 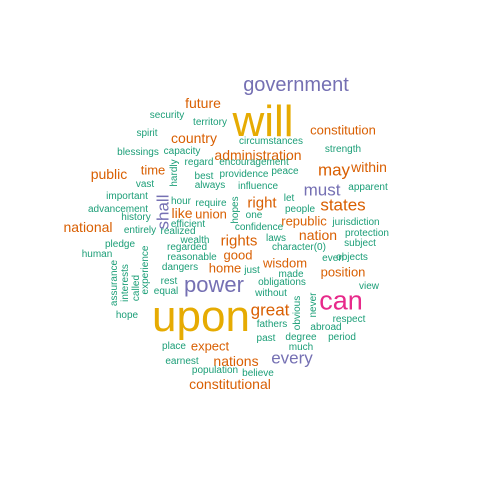 I want to click on word-strength: strength, so click(x=343, y=149).